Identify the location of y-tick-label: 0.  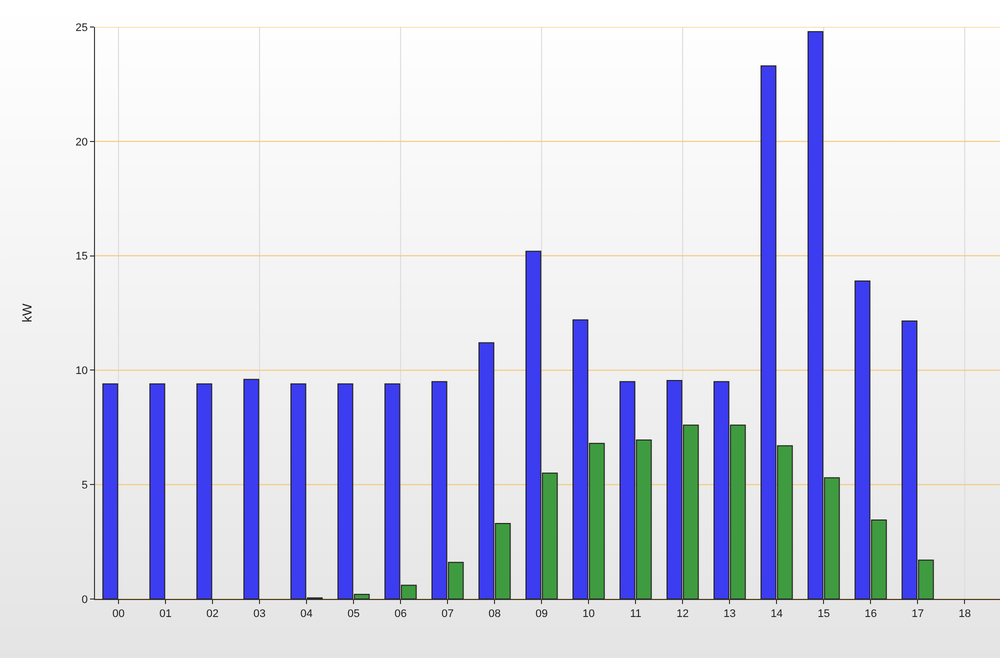
(85, 600).